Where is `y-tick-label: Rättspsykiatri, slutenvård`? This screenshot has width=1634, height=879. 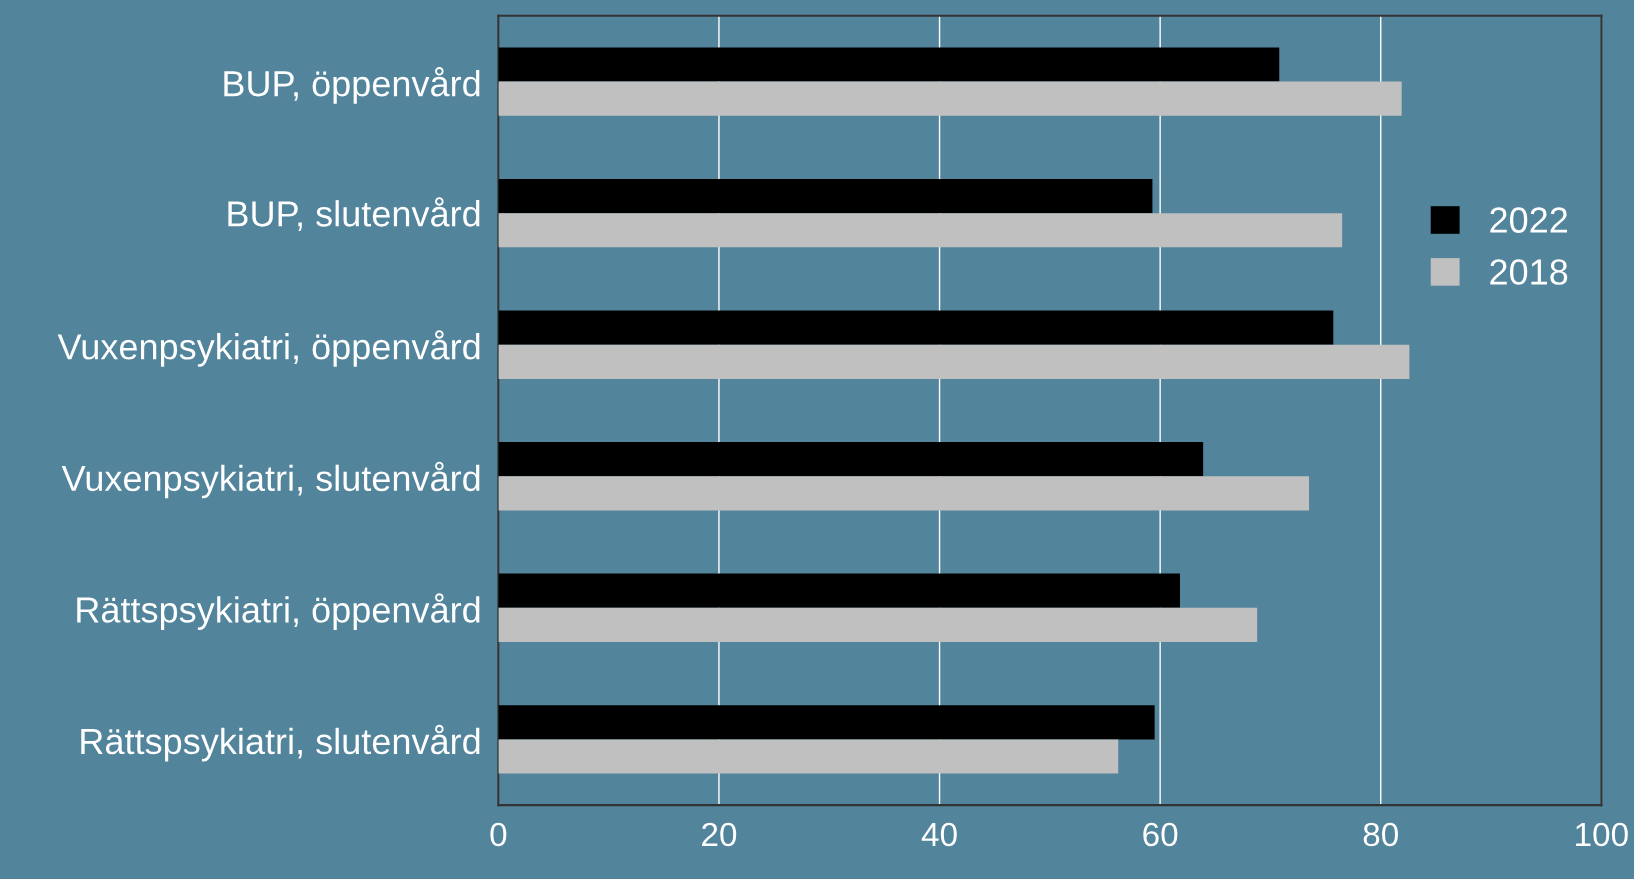
y-tick-label: Rättspsykiatri, slutenvård is located at coordinates (280, 743).